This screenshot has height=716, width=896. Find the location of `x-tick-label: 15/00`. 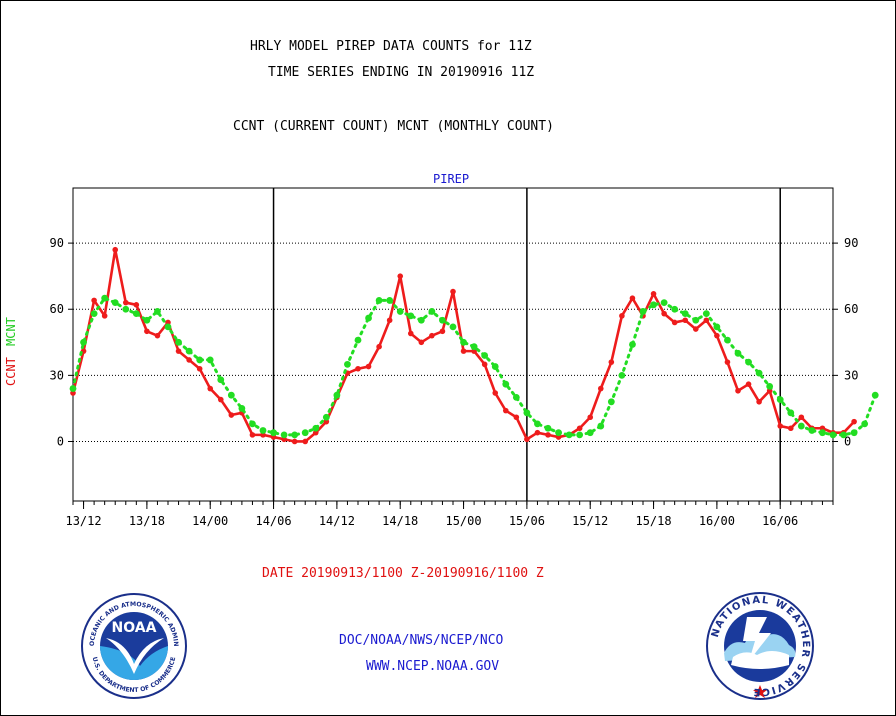

x-tick-label: 15/00 is located at coordinates (463, 521).